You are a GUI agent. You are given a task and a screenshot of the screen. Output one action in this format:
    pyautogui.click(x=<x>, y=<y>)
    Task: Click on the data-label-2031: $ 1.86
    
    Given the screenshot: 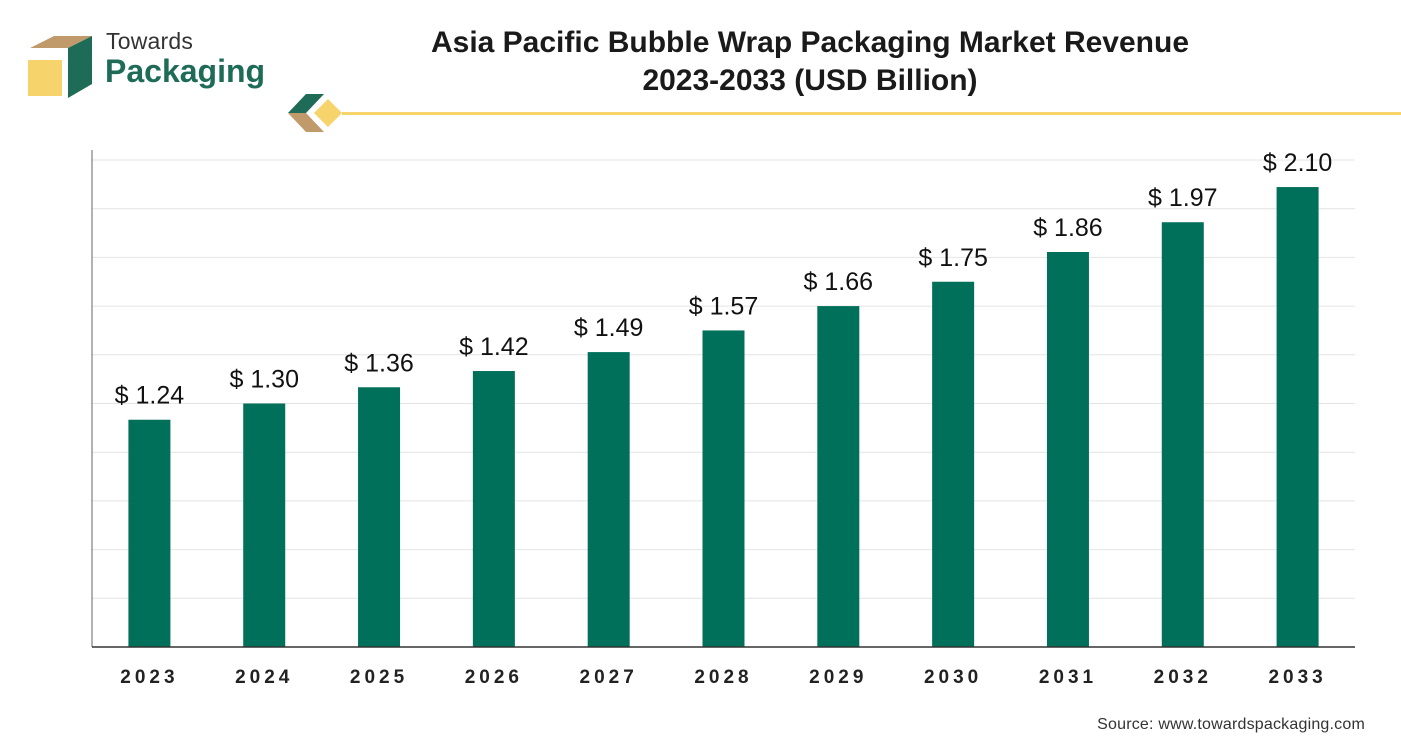 What is the action you would take?
    pyautogui.click(x=1068, y=228)
    